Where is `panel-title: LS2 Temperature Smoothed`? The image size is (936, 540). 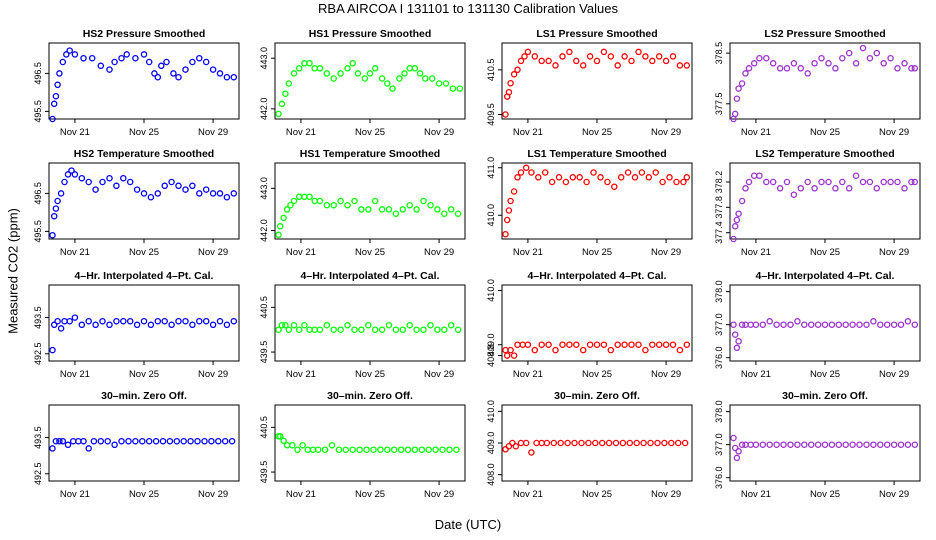
panel-title: LS2 Temperature Smoothed is located at coordinates (824, 154).